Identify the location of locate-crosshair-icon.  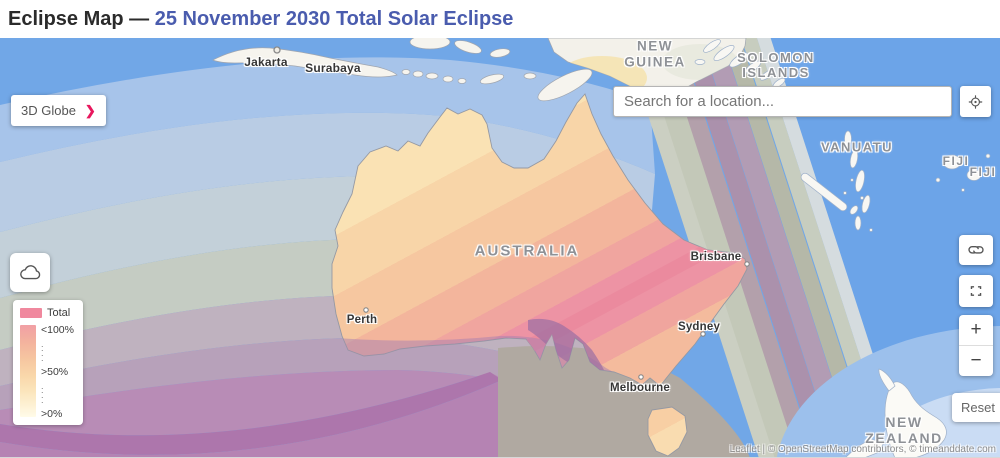
(975, 101).